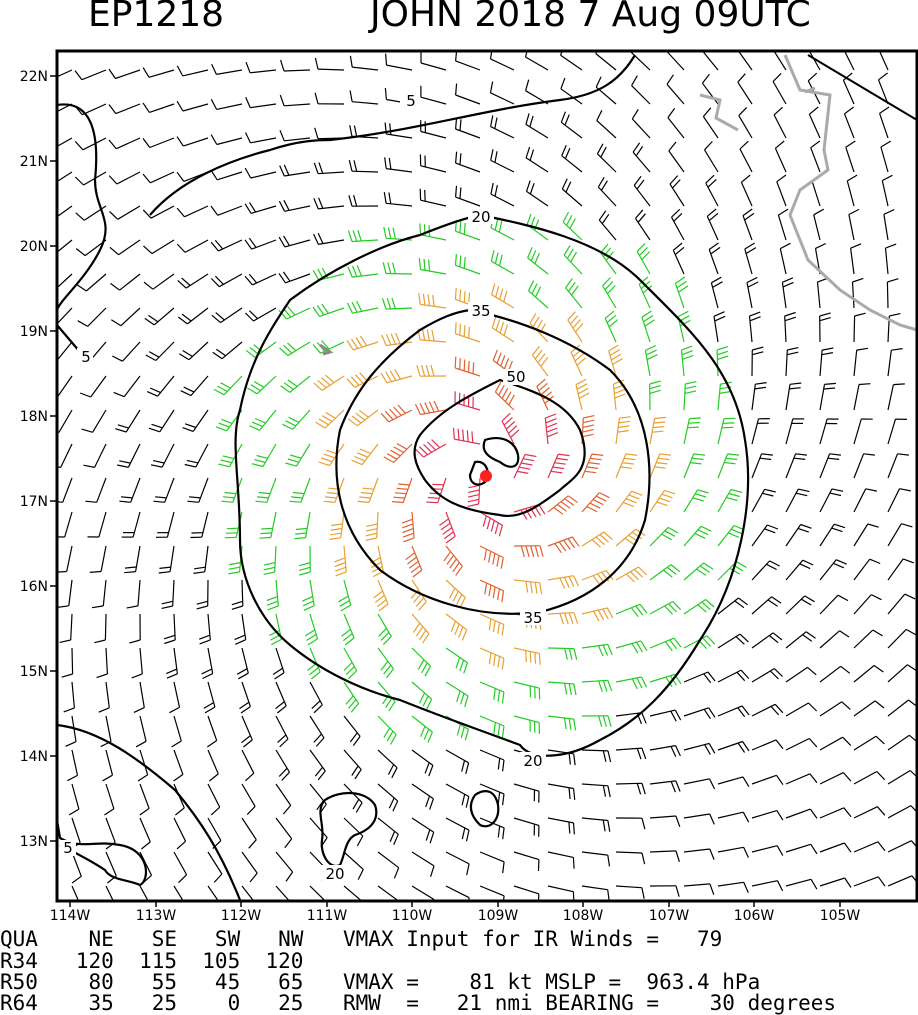  Describe the element at coordinates (156, 916) in the screenshot. I see `lon-label: 113W` at that location.